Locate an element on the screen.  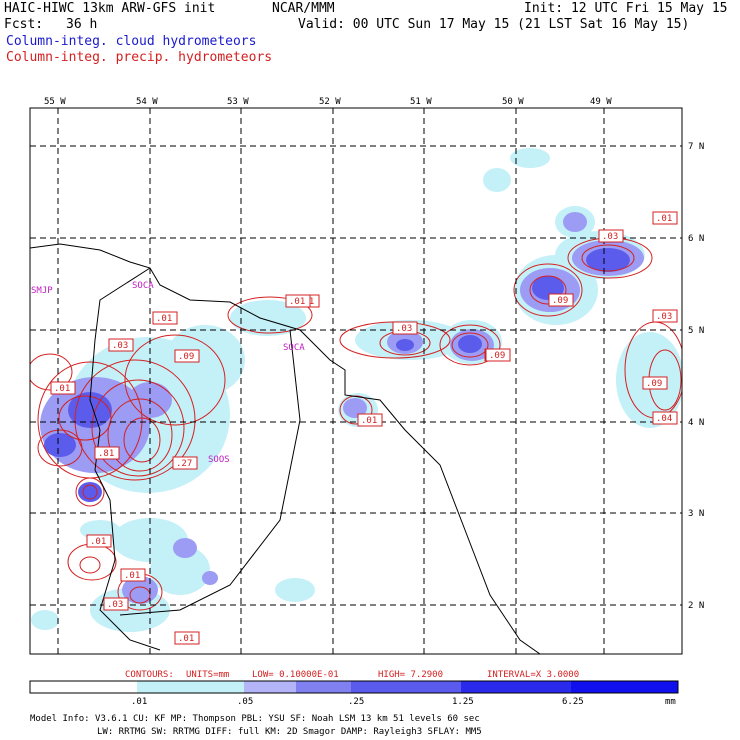
lat-label: 2 N is located at coordinates (696, 606).